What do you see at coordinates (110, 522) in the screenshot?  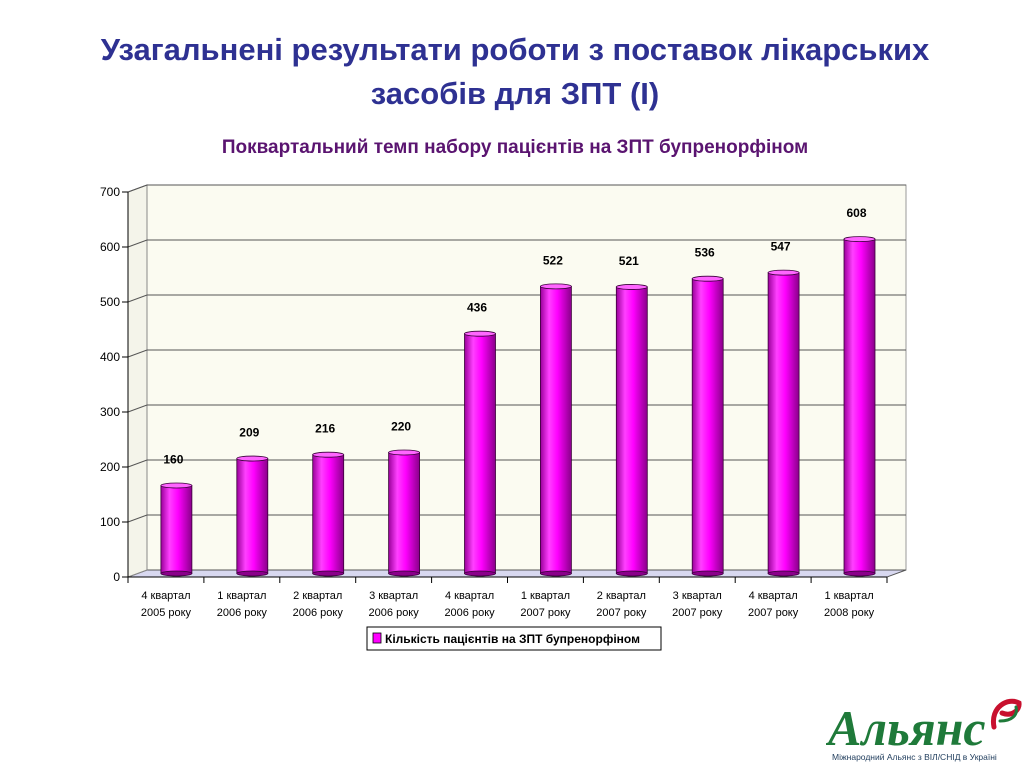 I see `y-tick-label: 100` at bounding box center [110, 522].